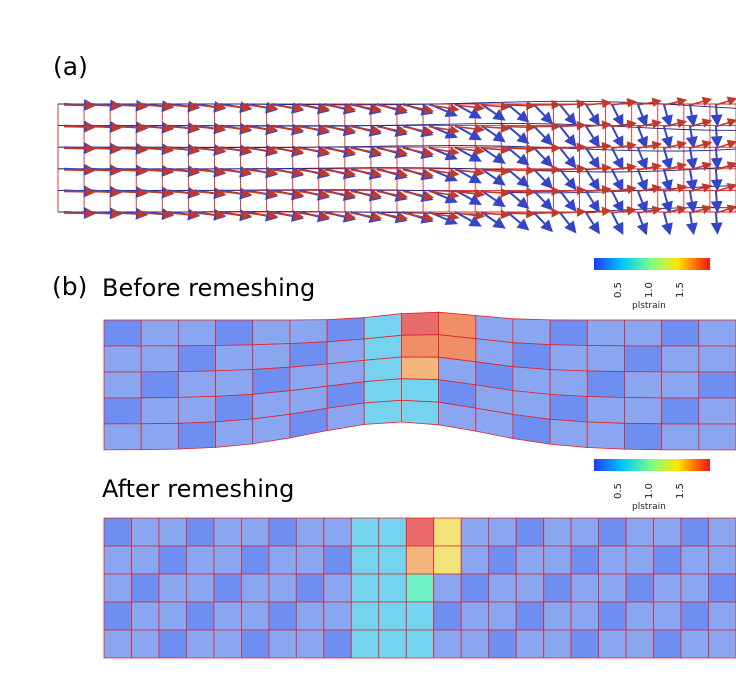  I want to click on after-remeshing-title: After remeshing, so click(198, 489).